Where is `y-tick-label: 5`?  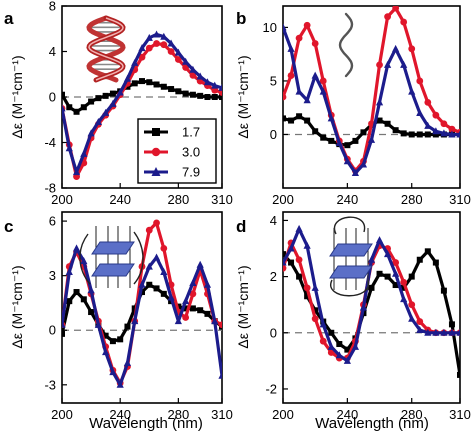
y-tick-label: 5 is located at coordinates (273, 80).